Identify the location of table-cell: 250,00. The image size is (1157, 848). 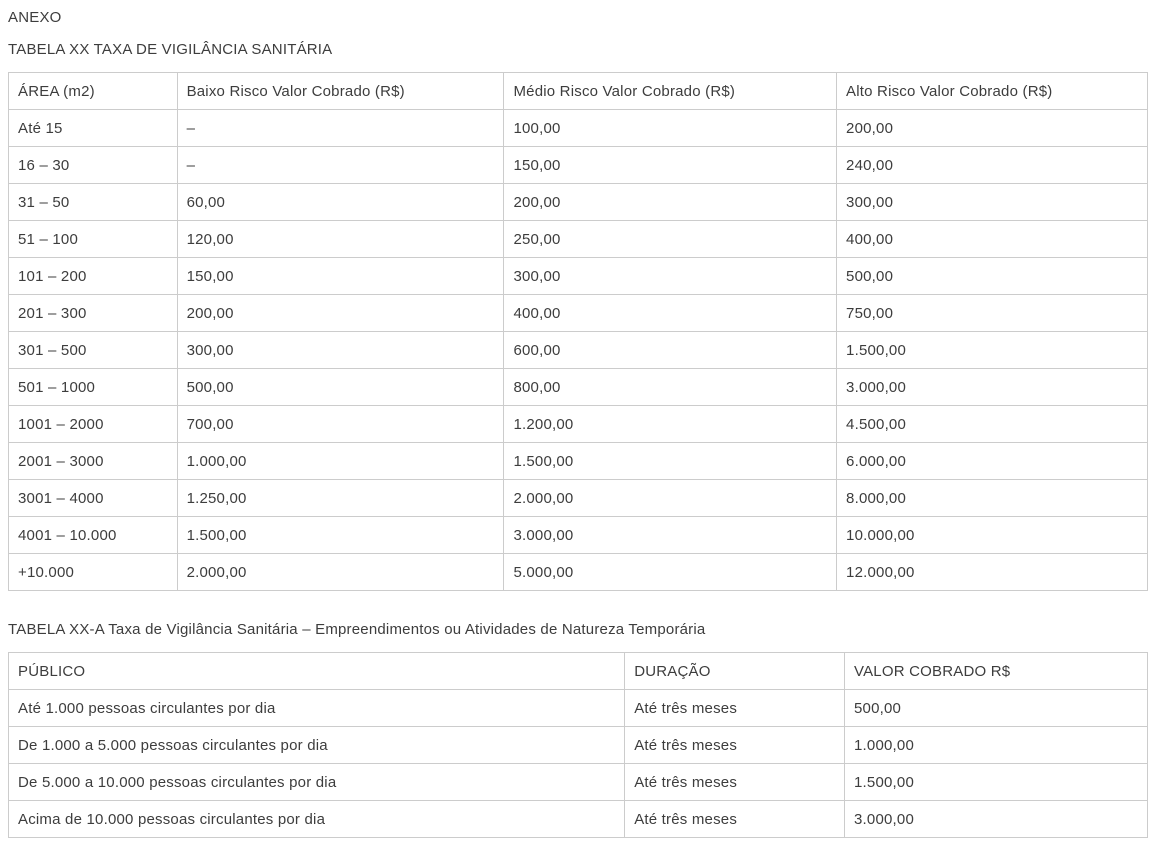
(670, 239).